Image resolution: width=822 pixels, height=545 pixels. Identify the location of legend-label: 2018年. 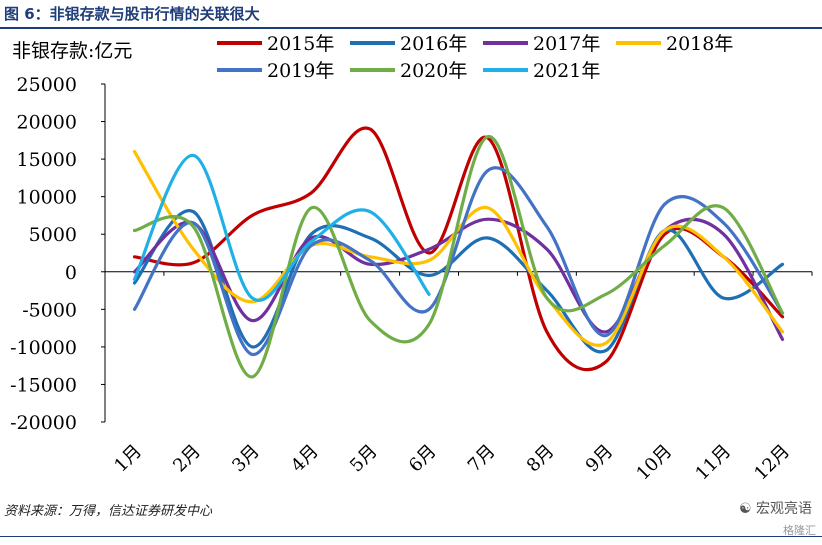
(699, 44).